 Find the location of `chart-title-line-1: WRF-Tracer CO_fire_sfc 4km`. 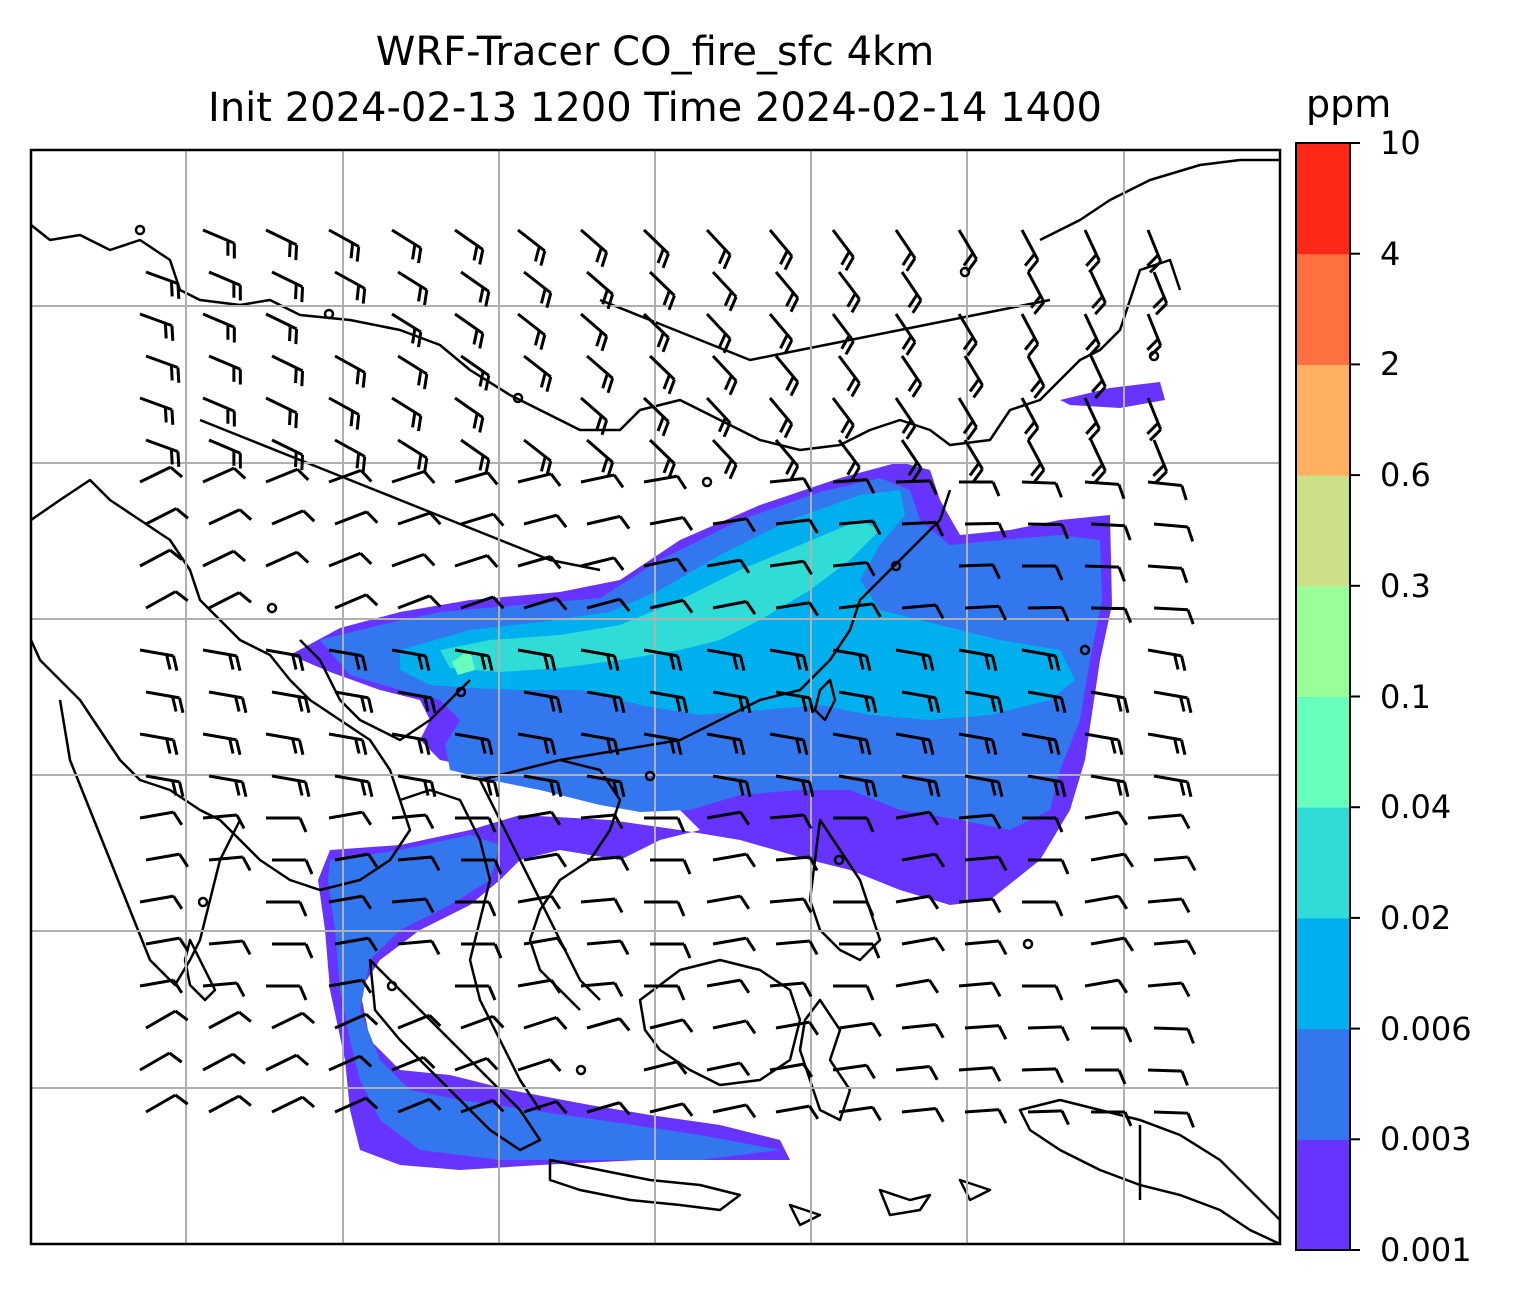

chart-title-line-1: WRF-Tracer CO_fire_sfc 4km is located at coordinates (655, 52).